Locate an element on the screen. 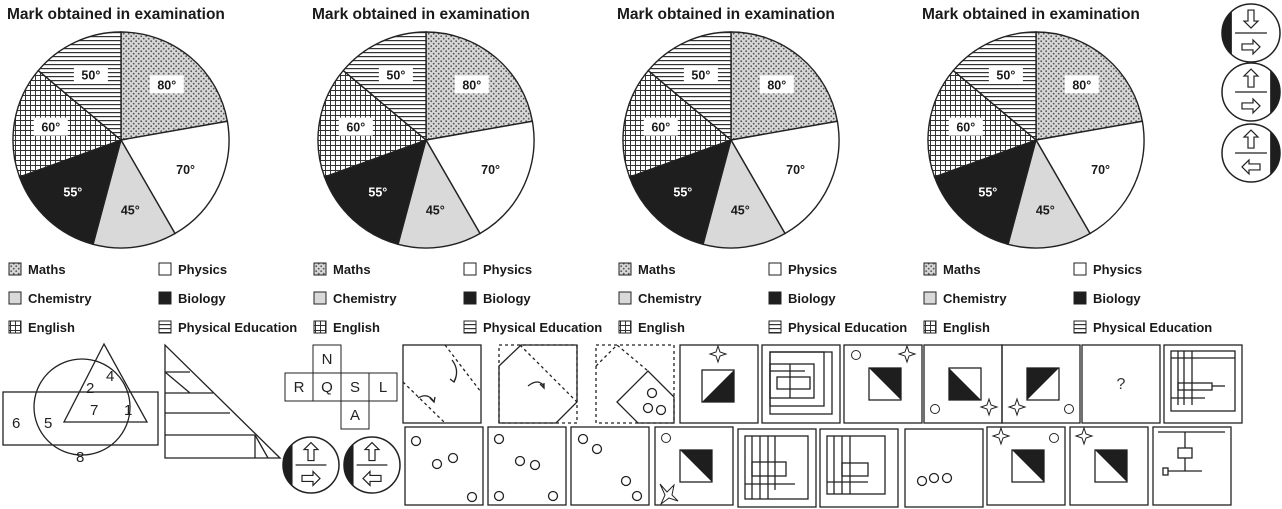  pie-slice-physical-education is located at coordinates (689, 86).